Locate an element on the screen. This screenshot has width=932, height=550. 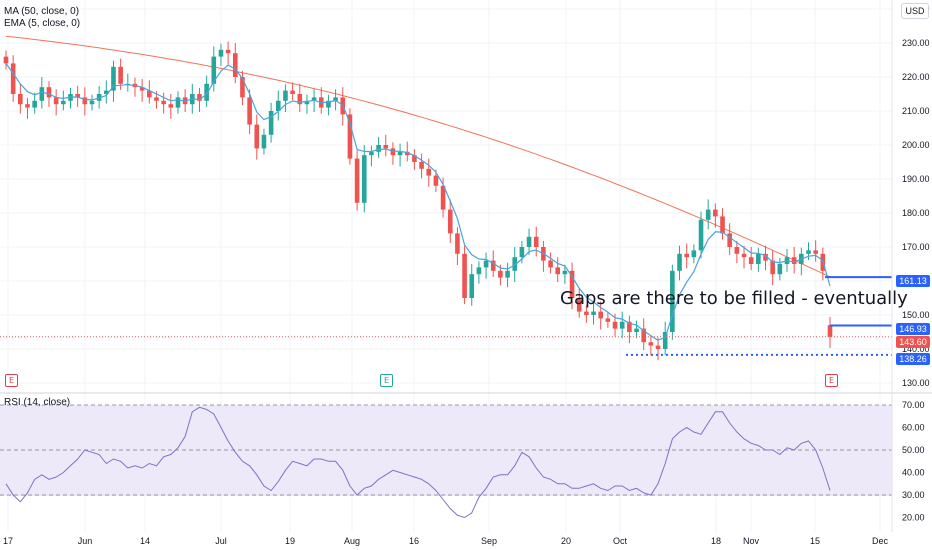
price-tick-label: 150.00 is located at coordinates (916, 315).